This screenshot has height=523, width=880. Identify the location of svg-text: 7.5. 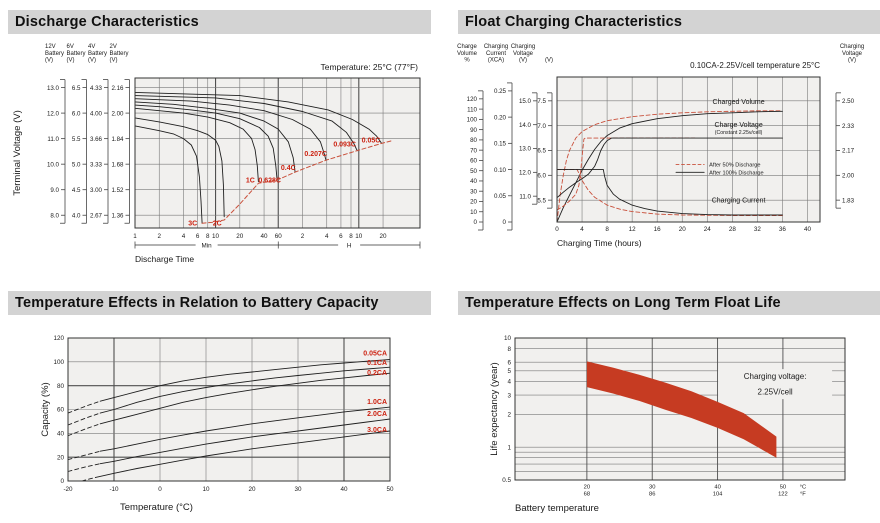
(541, 101).